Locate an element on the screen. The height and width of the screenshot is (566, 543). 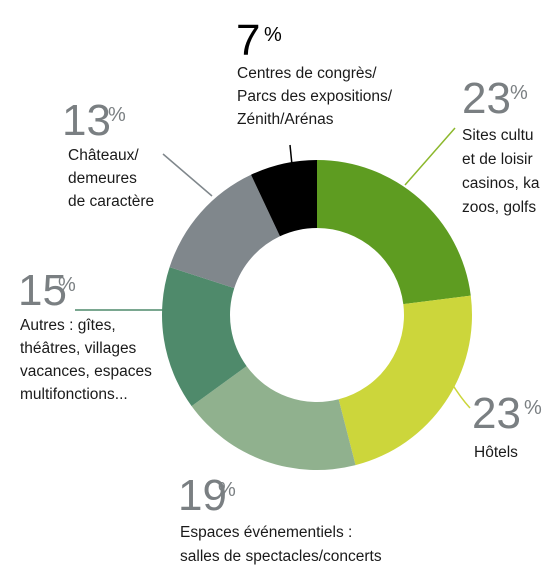
category-label: casinos, ka is located at coordinates (501, 183).